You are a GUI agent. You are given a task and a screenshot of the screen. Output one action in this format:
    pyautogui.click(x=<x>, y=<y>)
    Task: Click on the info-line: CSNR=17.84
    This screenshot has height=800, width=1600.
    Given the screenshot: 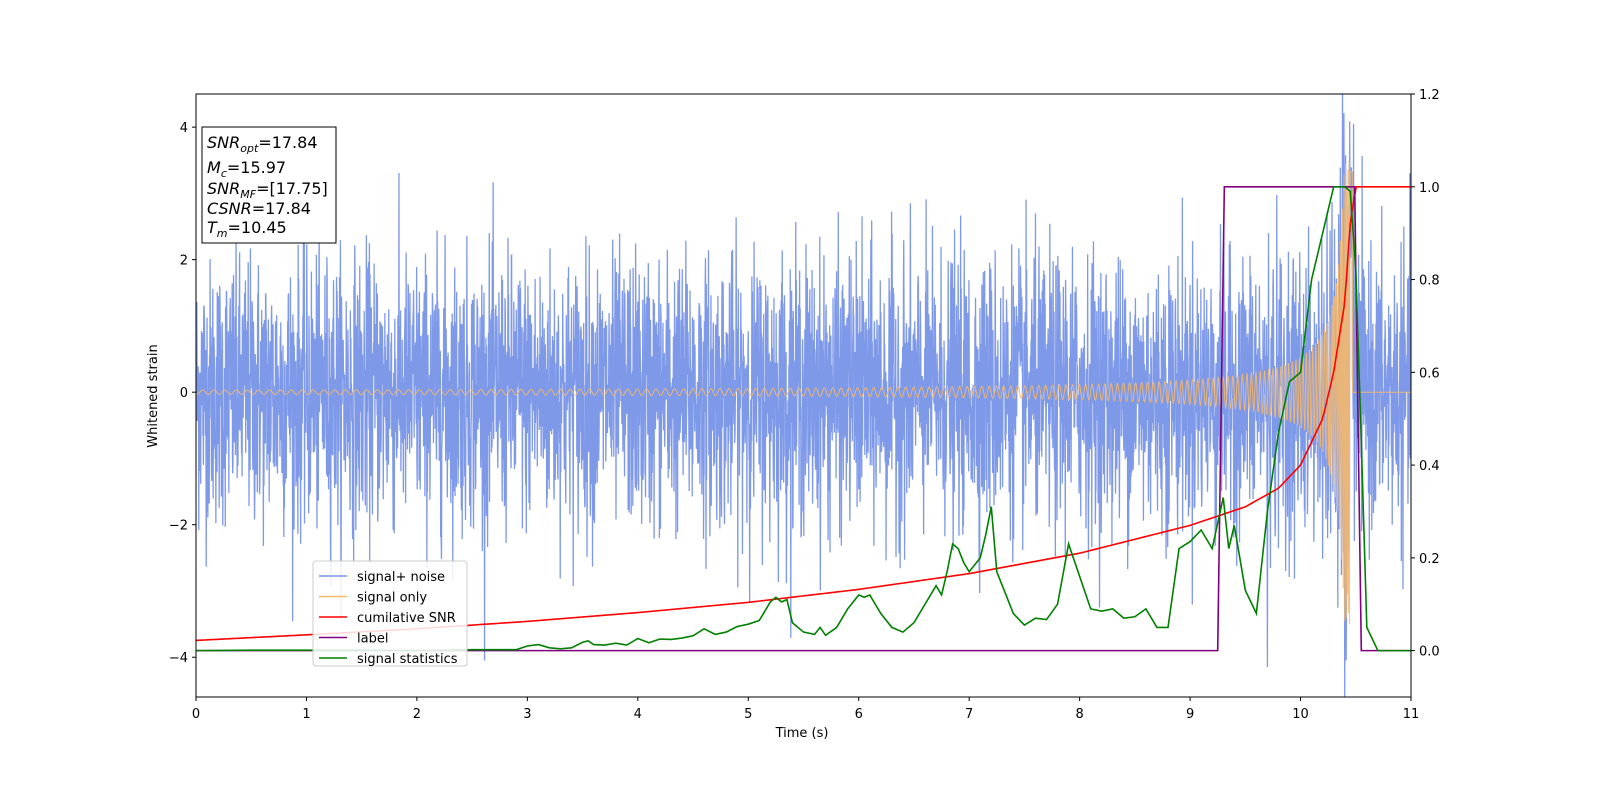 What is the action you would take?
    pyautogui.click(x=259, y=208)
    